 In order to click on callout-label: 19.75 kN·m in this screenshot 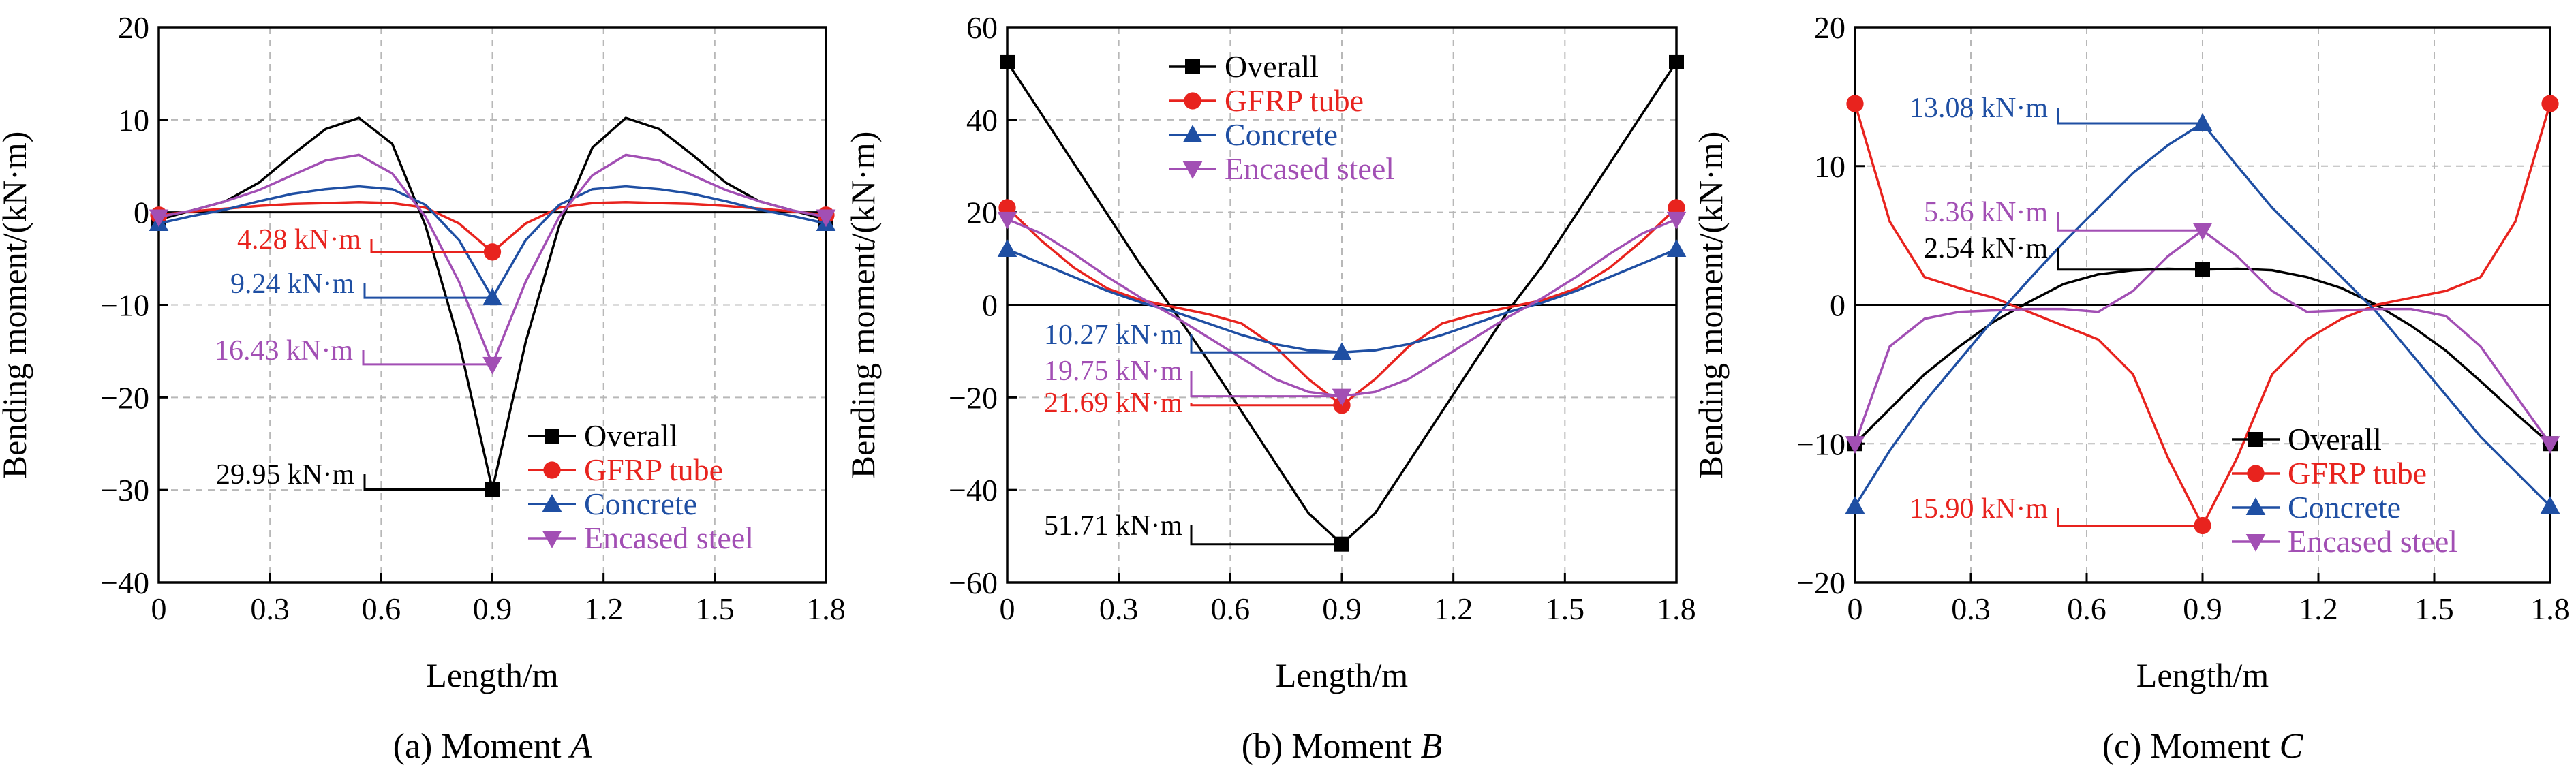, I will do `click(1113, 371)`.